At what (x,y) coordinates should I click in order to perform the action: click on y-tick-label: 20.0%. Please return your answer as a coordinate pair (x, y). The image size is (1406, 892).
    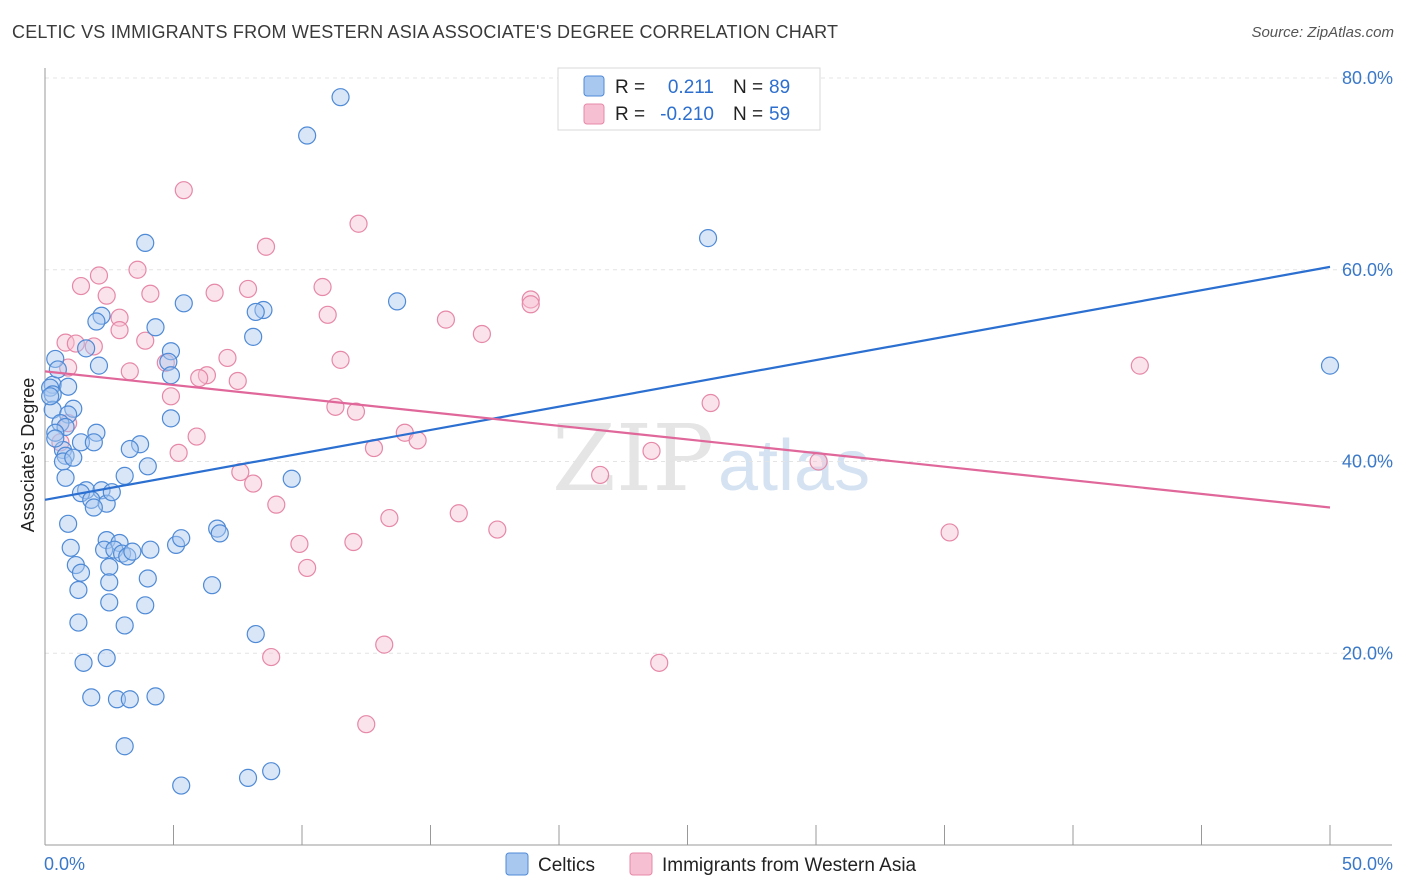
    Looking at the image, I should click on (1367, 653).